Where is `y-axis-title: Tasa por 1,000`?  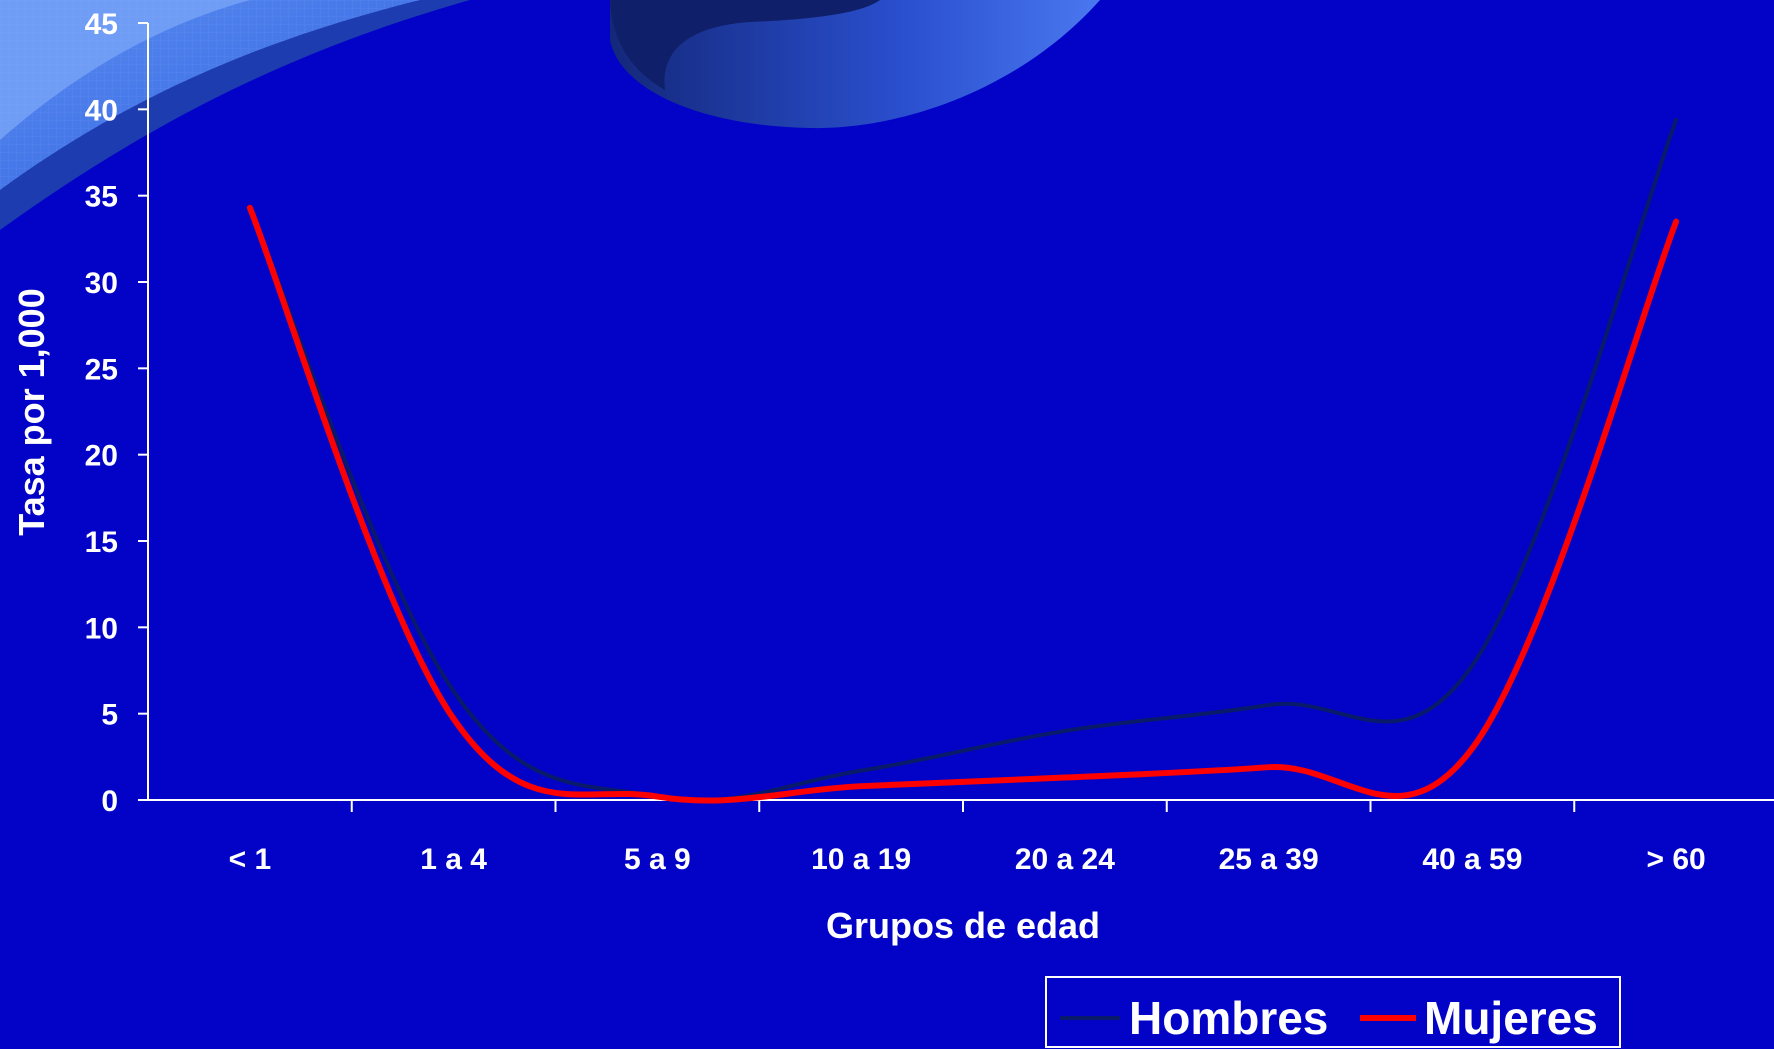 y-axis-title: Tasa por 1,000 is located at coordinates (31, 411).